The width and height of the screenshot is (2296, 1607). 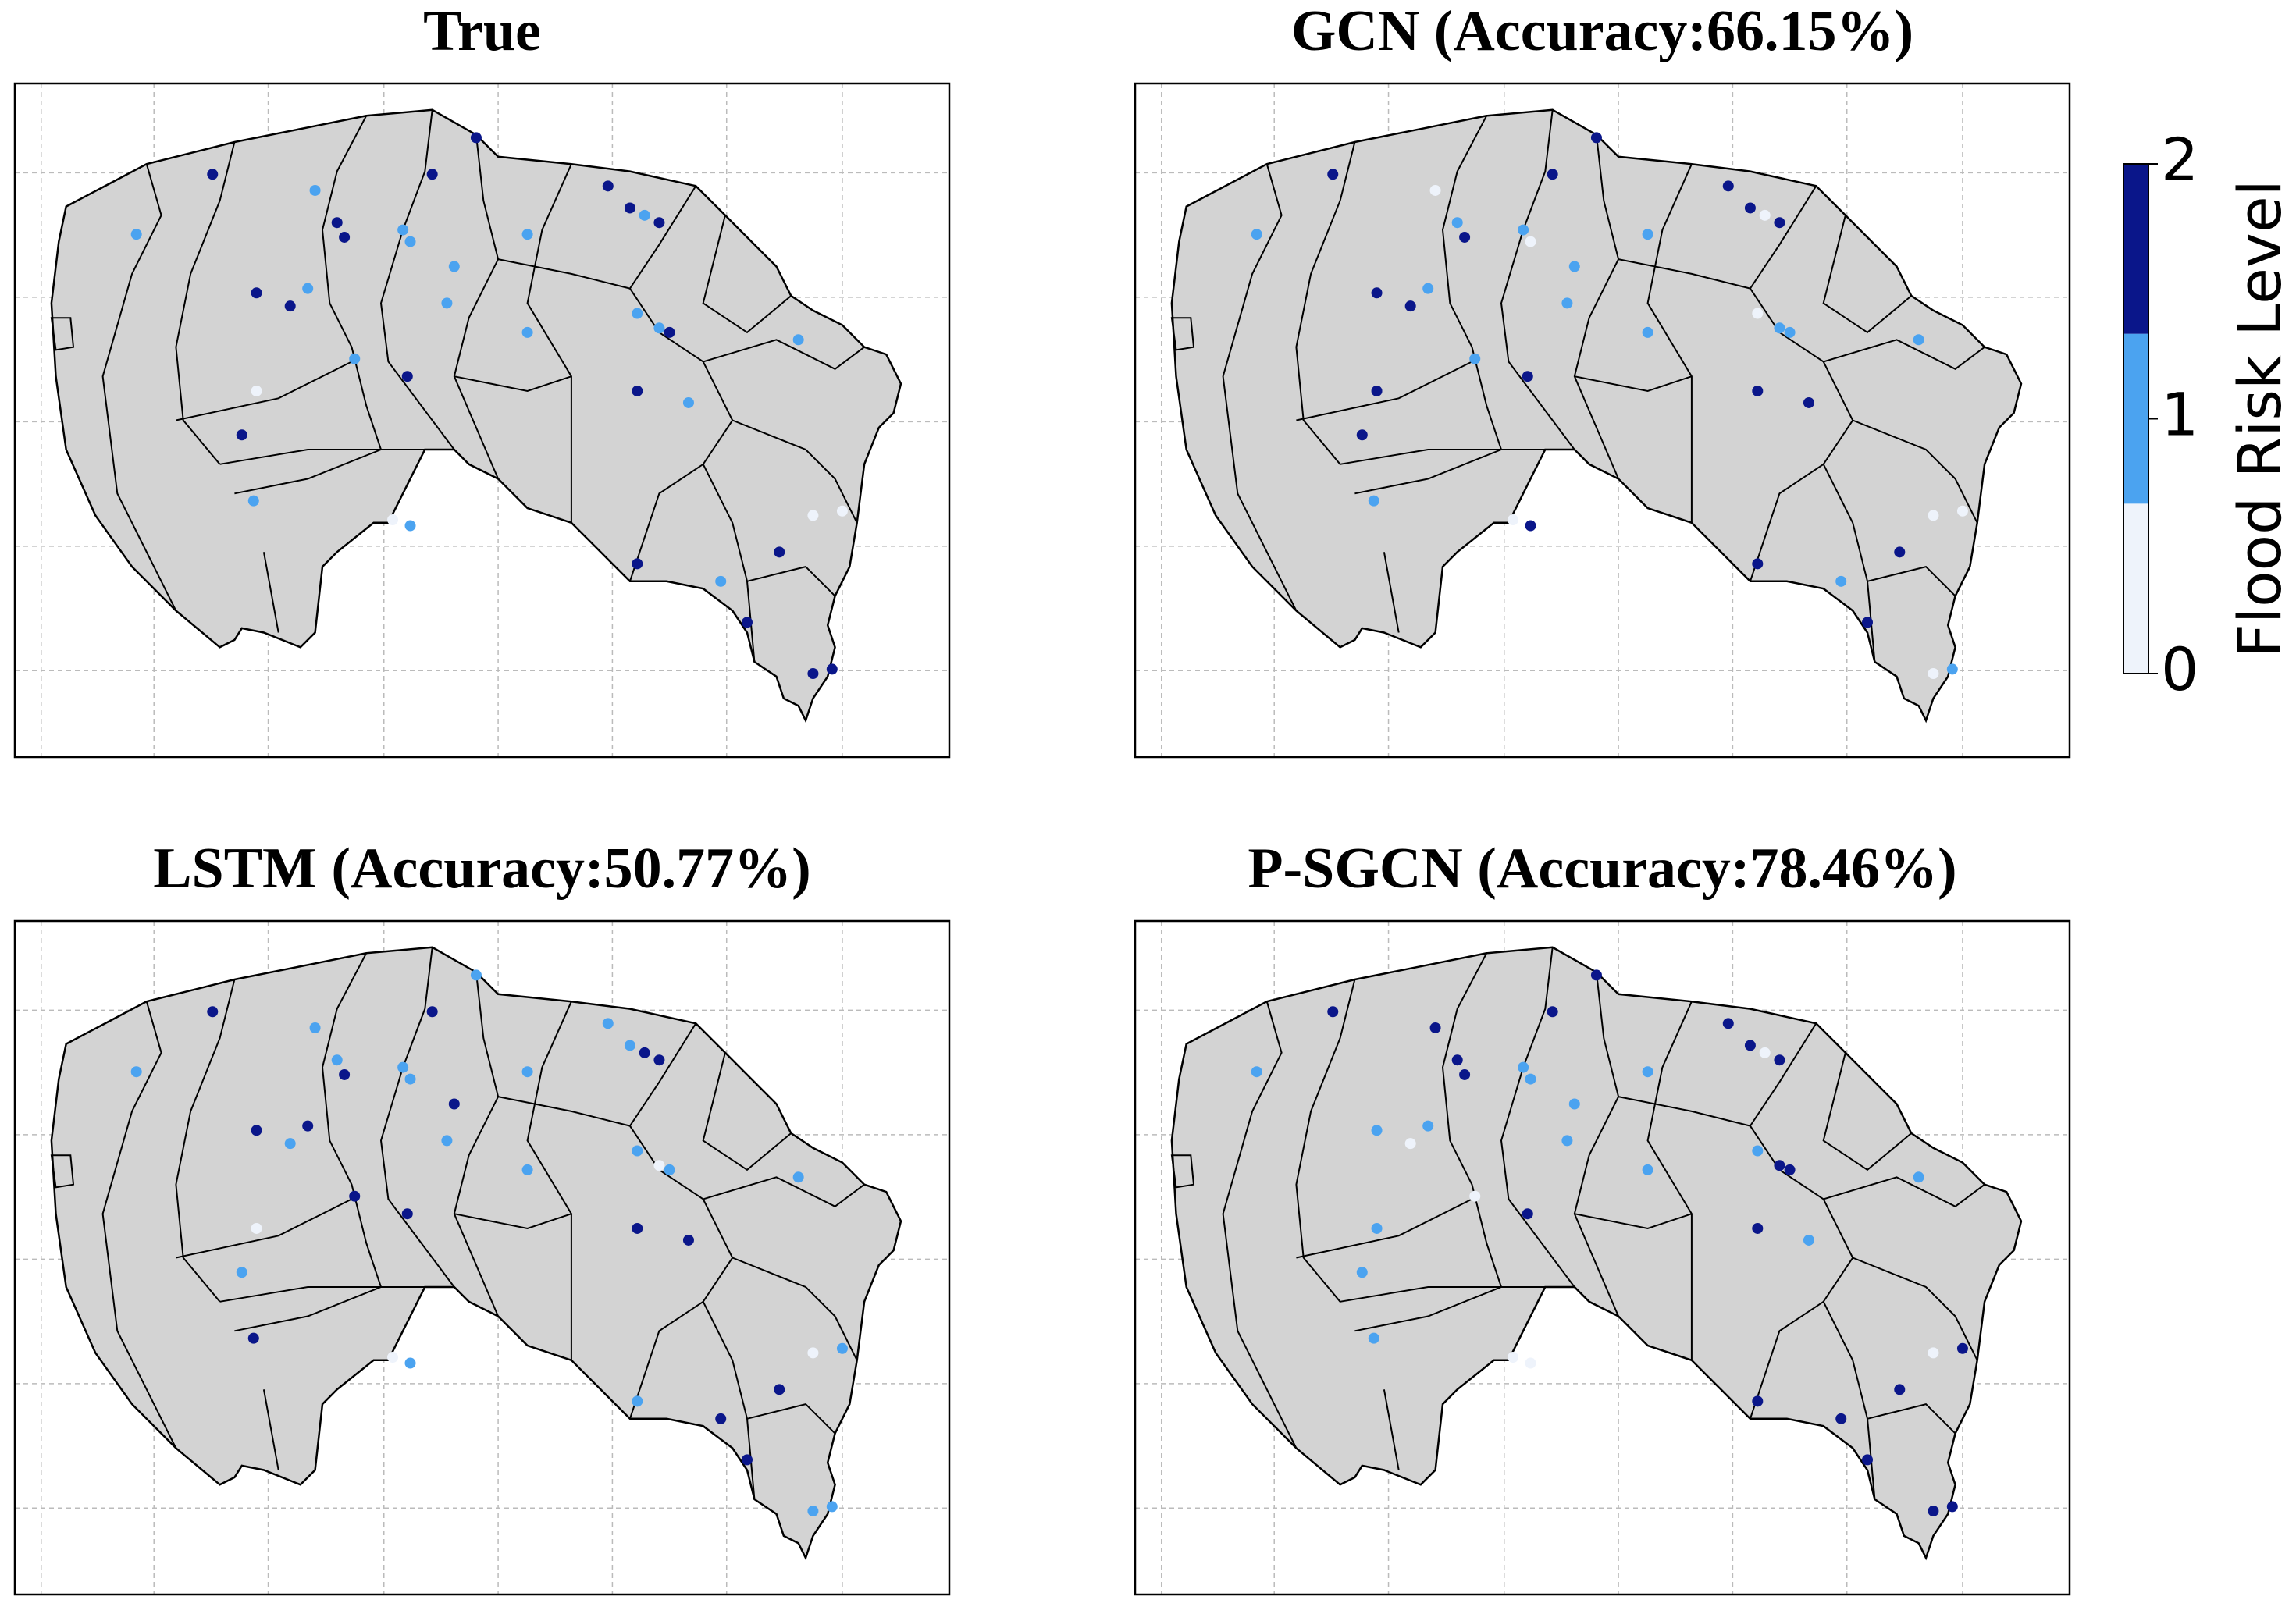 I want to click on panel-title: GCN (Accuracy:66.15%), so click(x=1602, y=31).